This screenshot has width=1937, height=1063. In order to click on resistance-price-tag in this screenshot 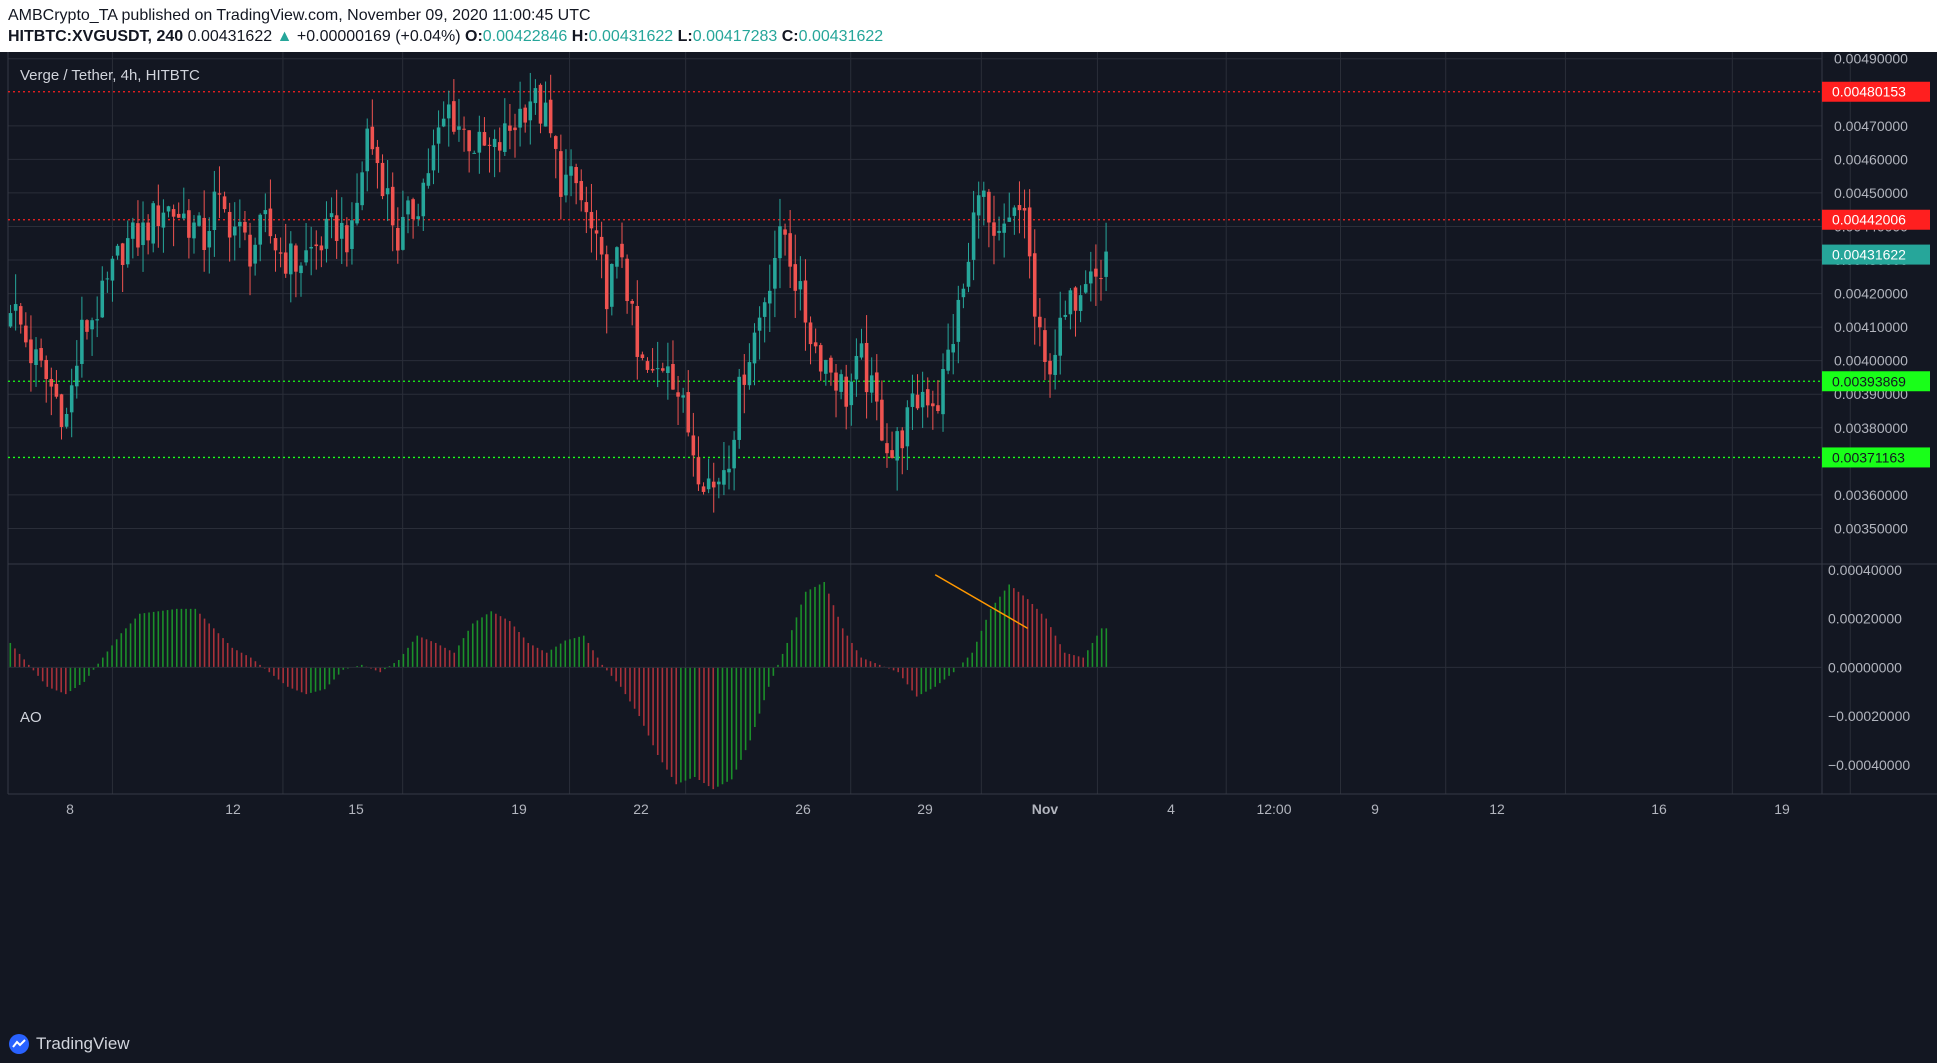, I will do `click(1876, 91)`.